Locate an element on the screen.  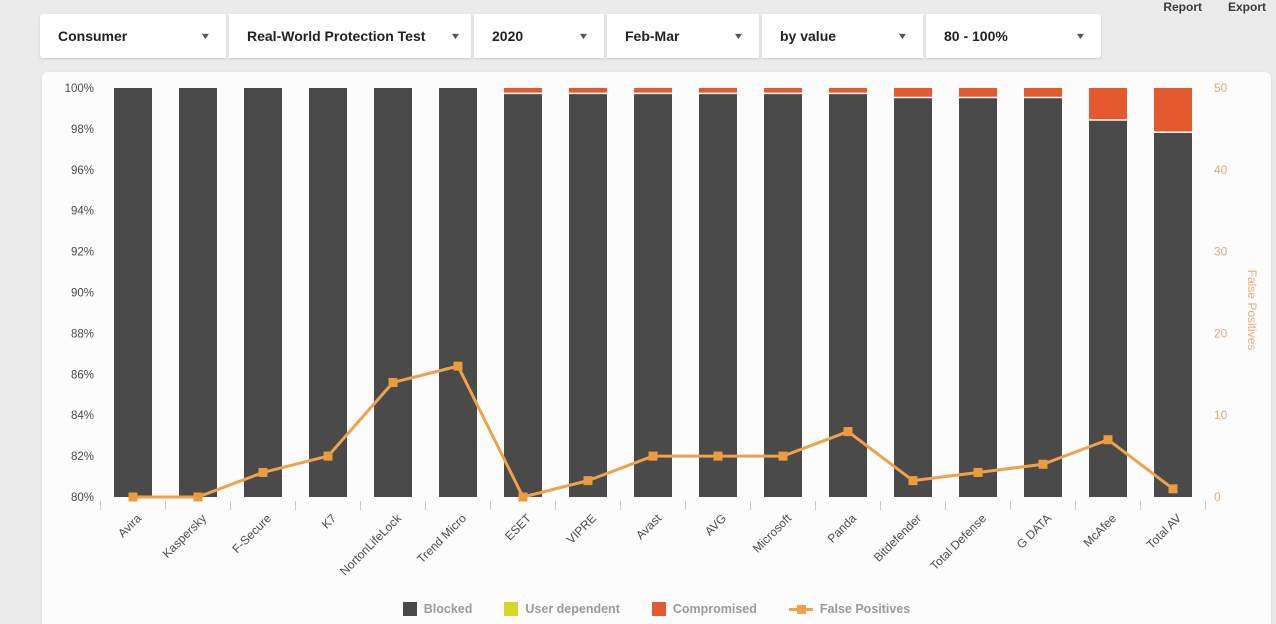
legend-item-label: User dependent is located at coordinates (572, 609).